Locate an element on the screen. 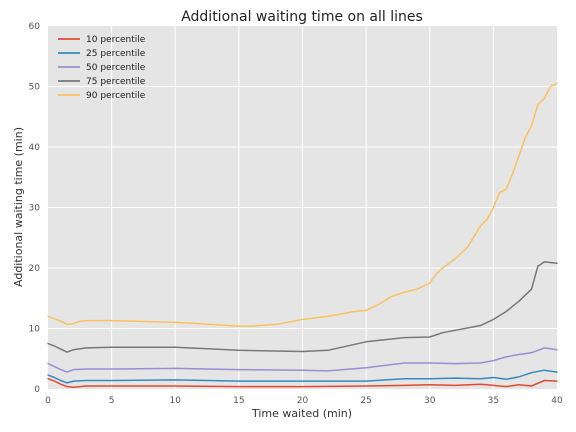 The height and width of the screenshot is (432, 576). x-tick-label: 0 is located at coordinates (48, 401).